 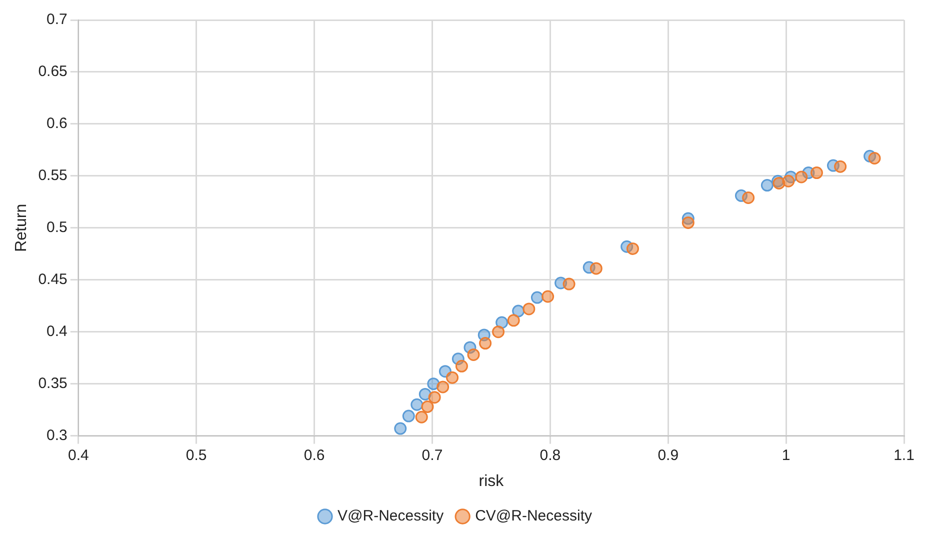 I want to click on x-tick-label: 0.5, so click(x=196, y=455).